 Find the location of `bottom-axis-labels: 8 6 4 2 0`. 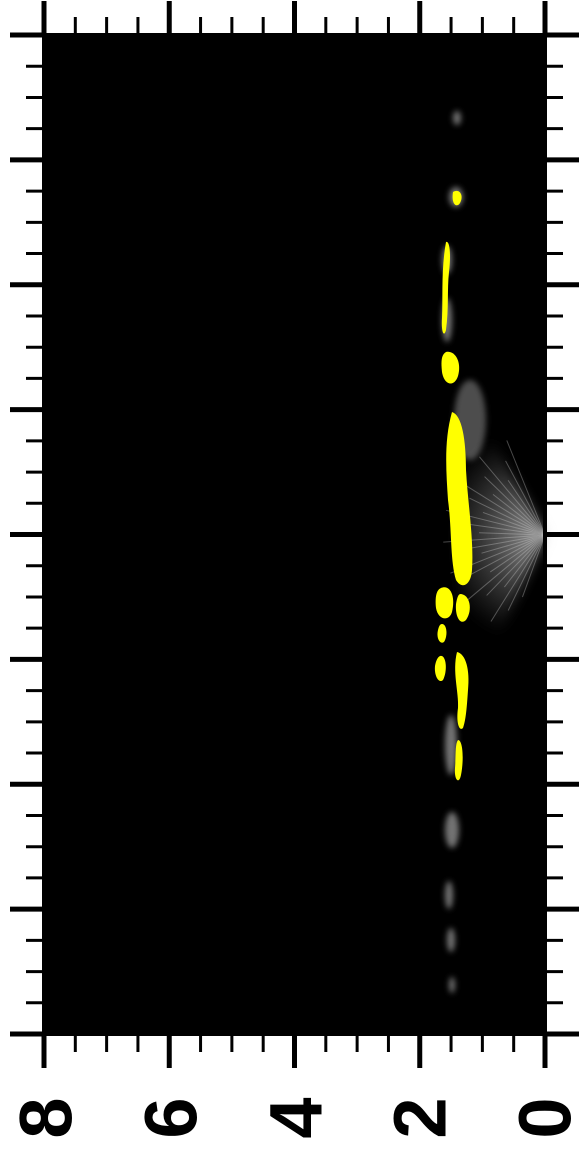

bottom-axis-labels: 8 6 4 2 0 is located at coordinates (294, 1117).